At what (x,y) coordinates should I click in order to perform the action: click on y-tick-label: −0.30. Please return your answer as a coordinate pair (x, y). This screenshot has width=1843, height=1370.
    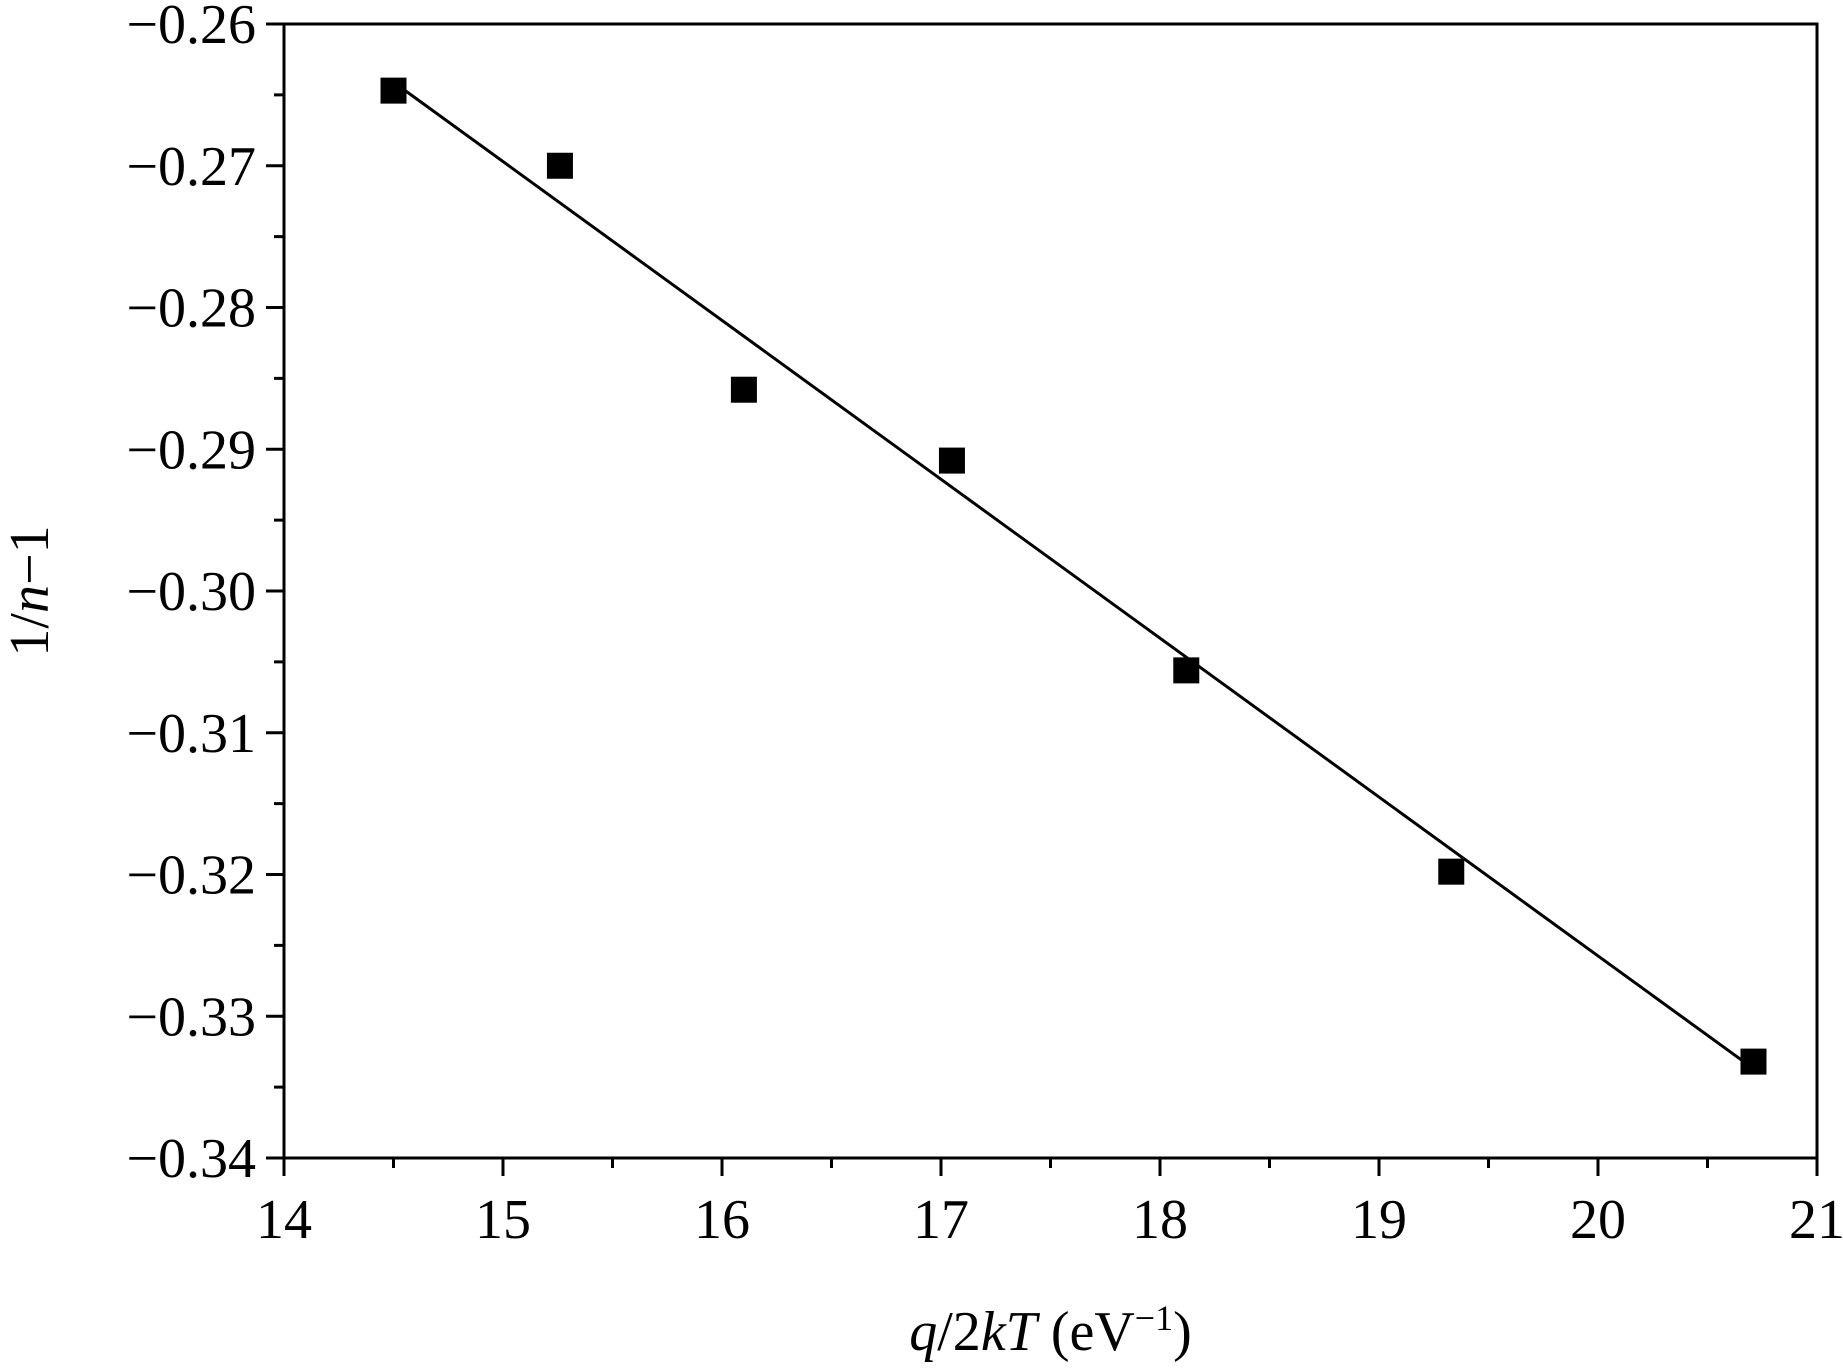
    Looking at the image, I should click on (191, 592).